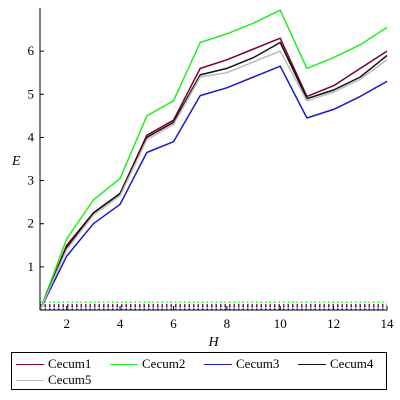  Describe the element at coordinates (31, 93) in the screenshot. I see `y-tick-label: 5` at that location.